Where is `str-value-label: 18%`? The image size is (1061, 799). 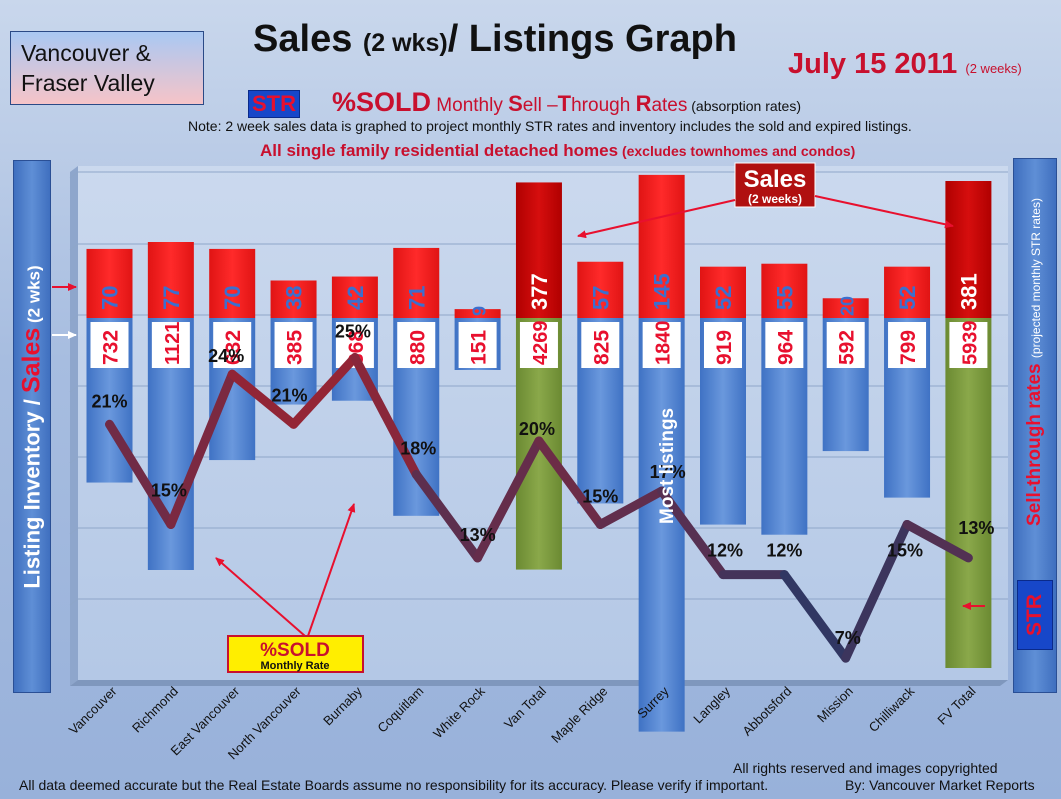
str-value-label: 18% is located at coordinates (418, 448).